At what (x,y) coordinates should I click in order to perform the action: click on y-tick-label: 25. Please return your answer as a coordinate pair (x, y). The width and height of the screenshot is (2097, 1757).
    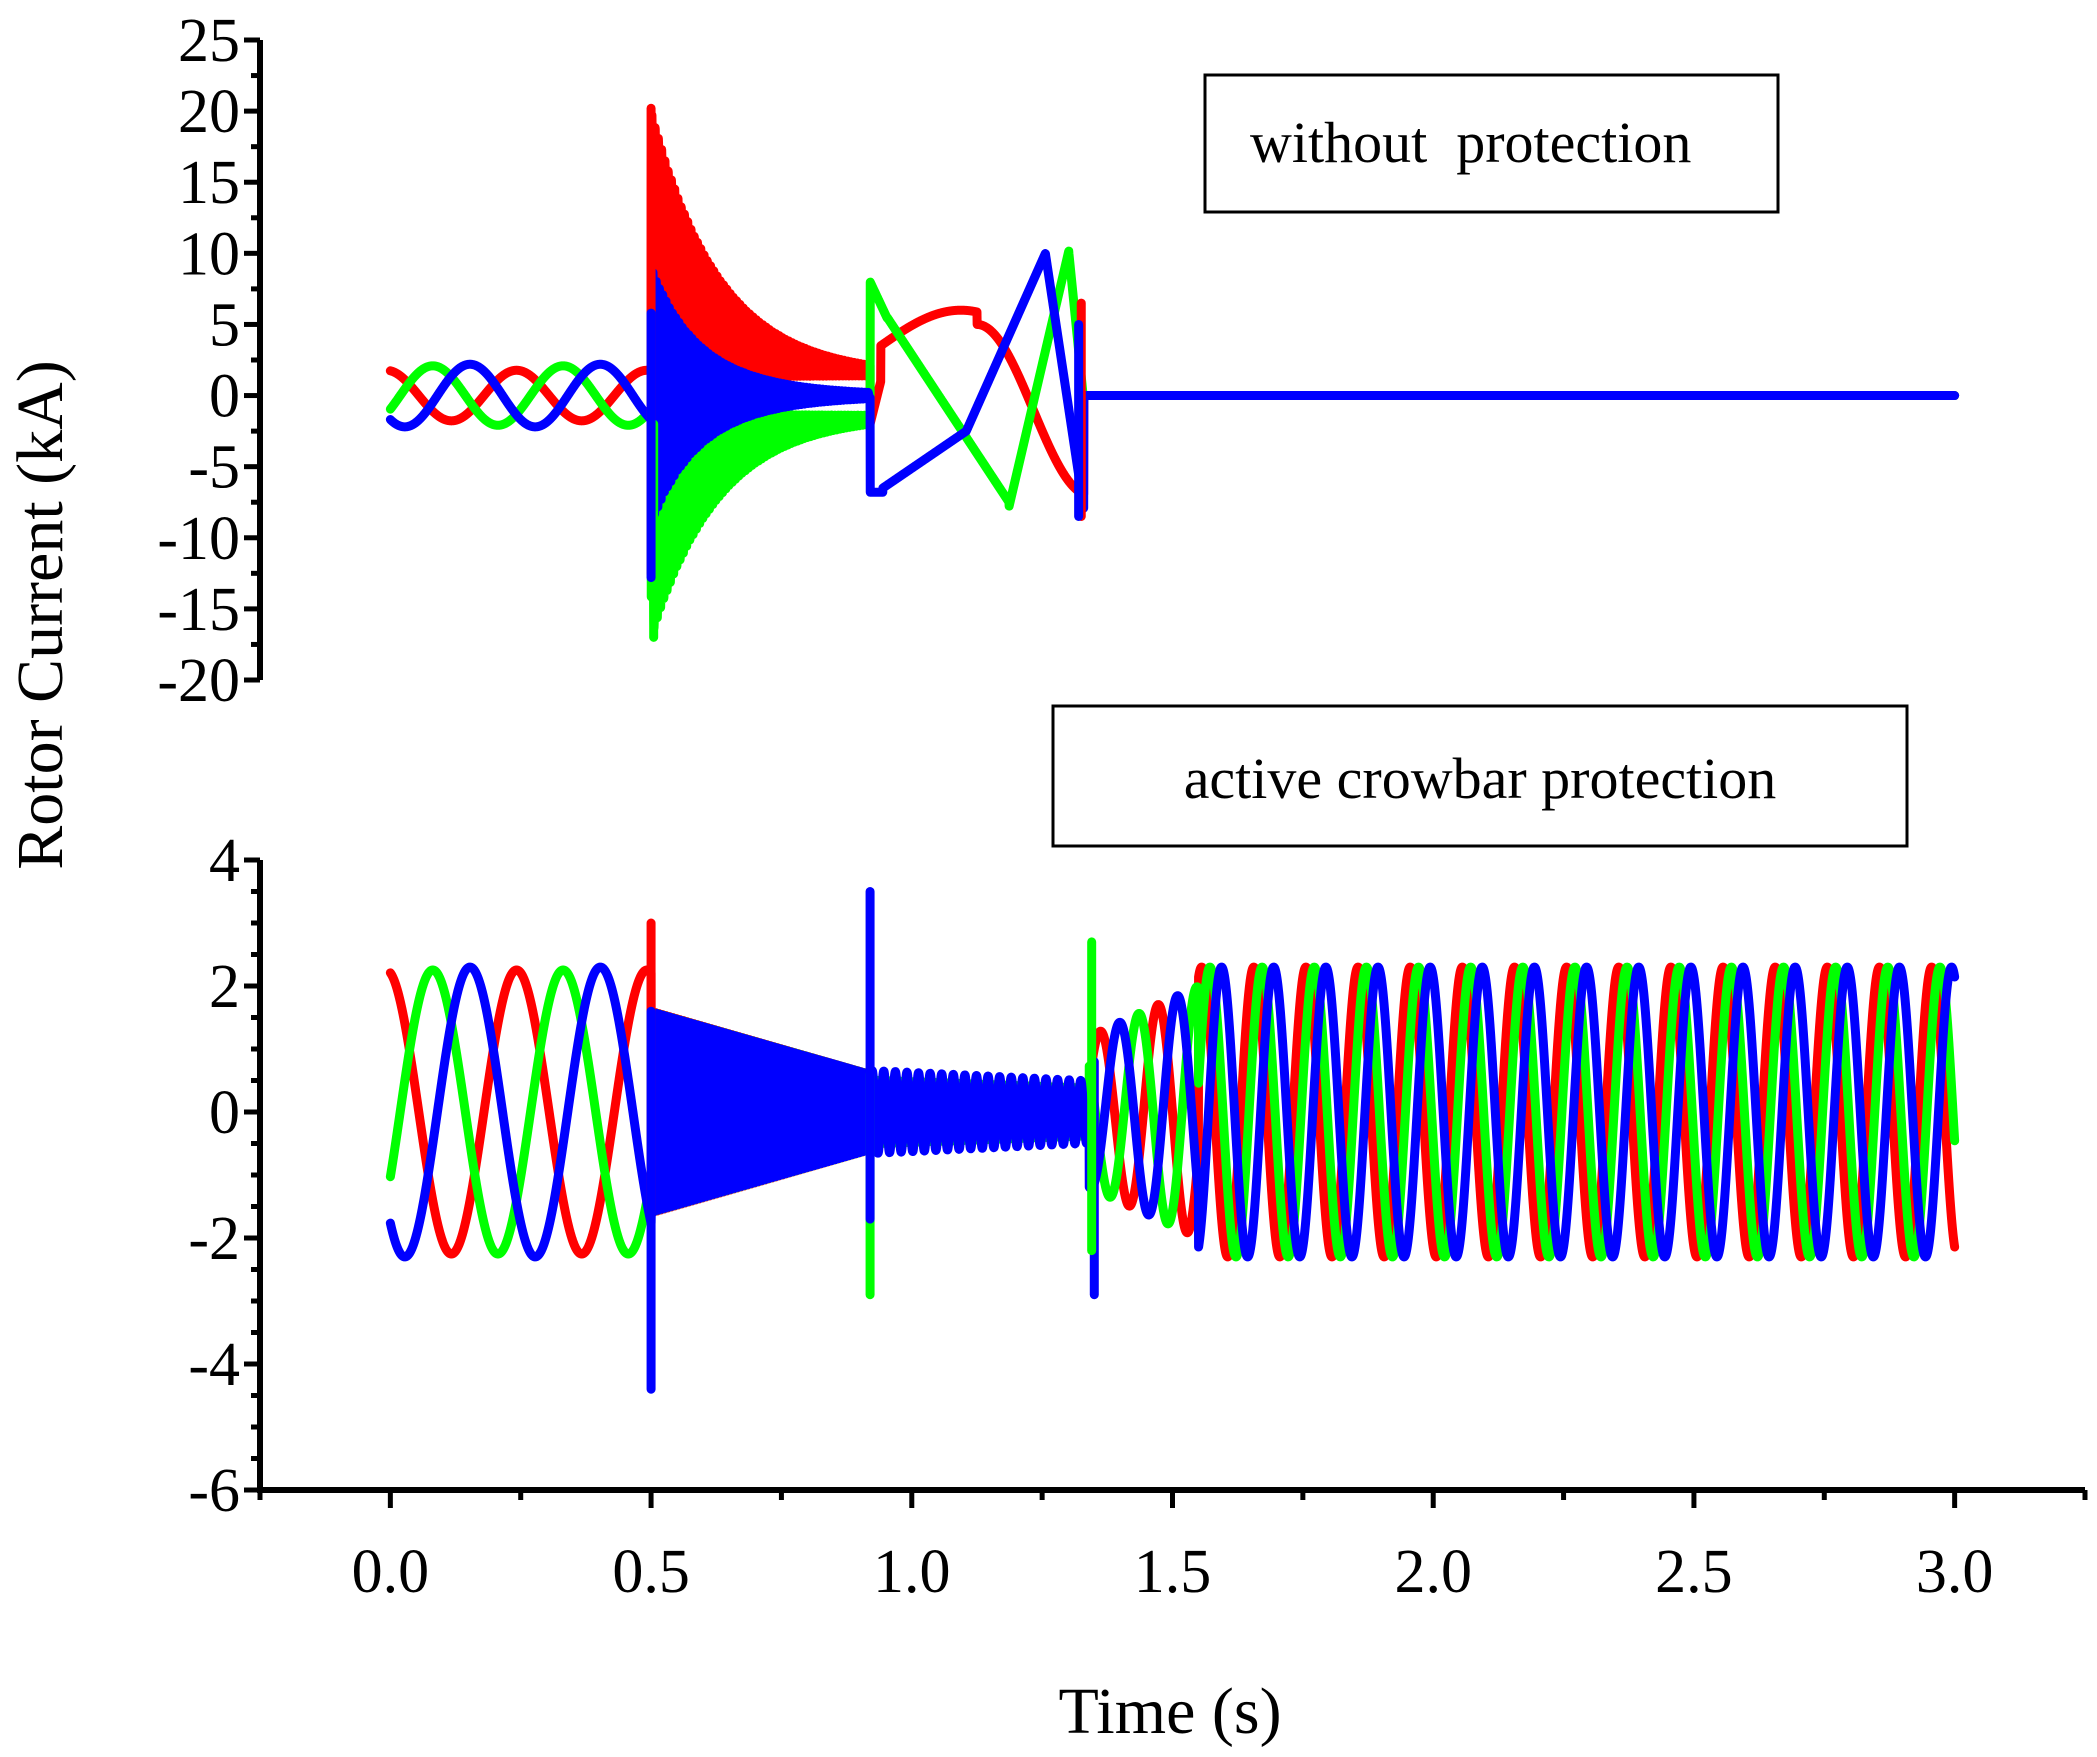
    Looking at the image, I should click on (209, 41).